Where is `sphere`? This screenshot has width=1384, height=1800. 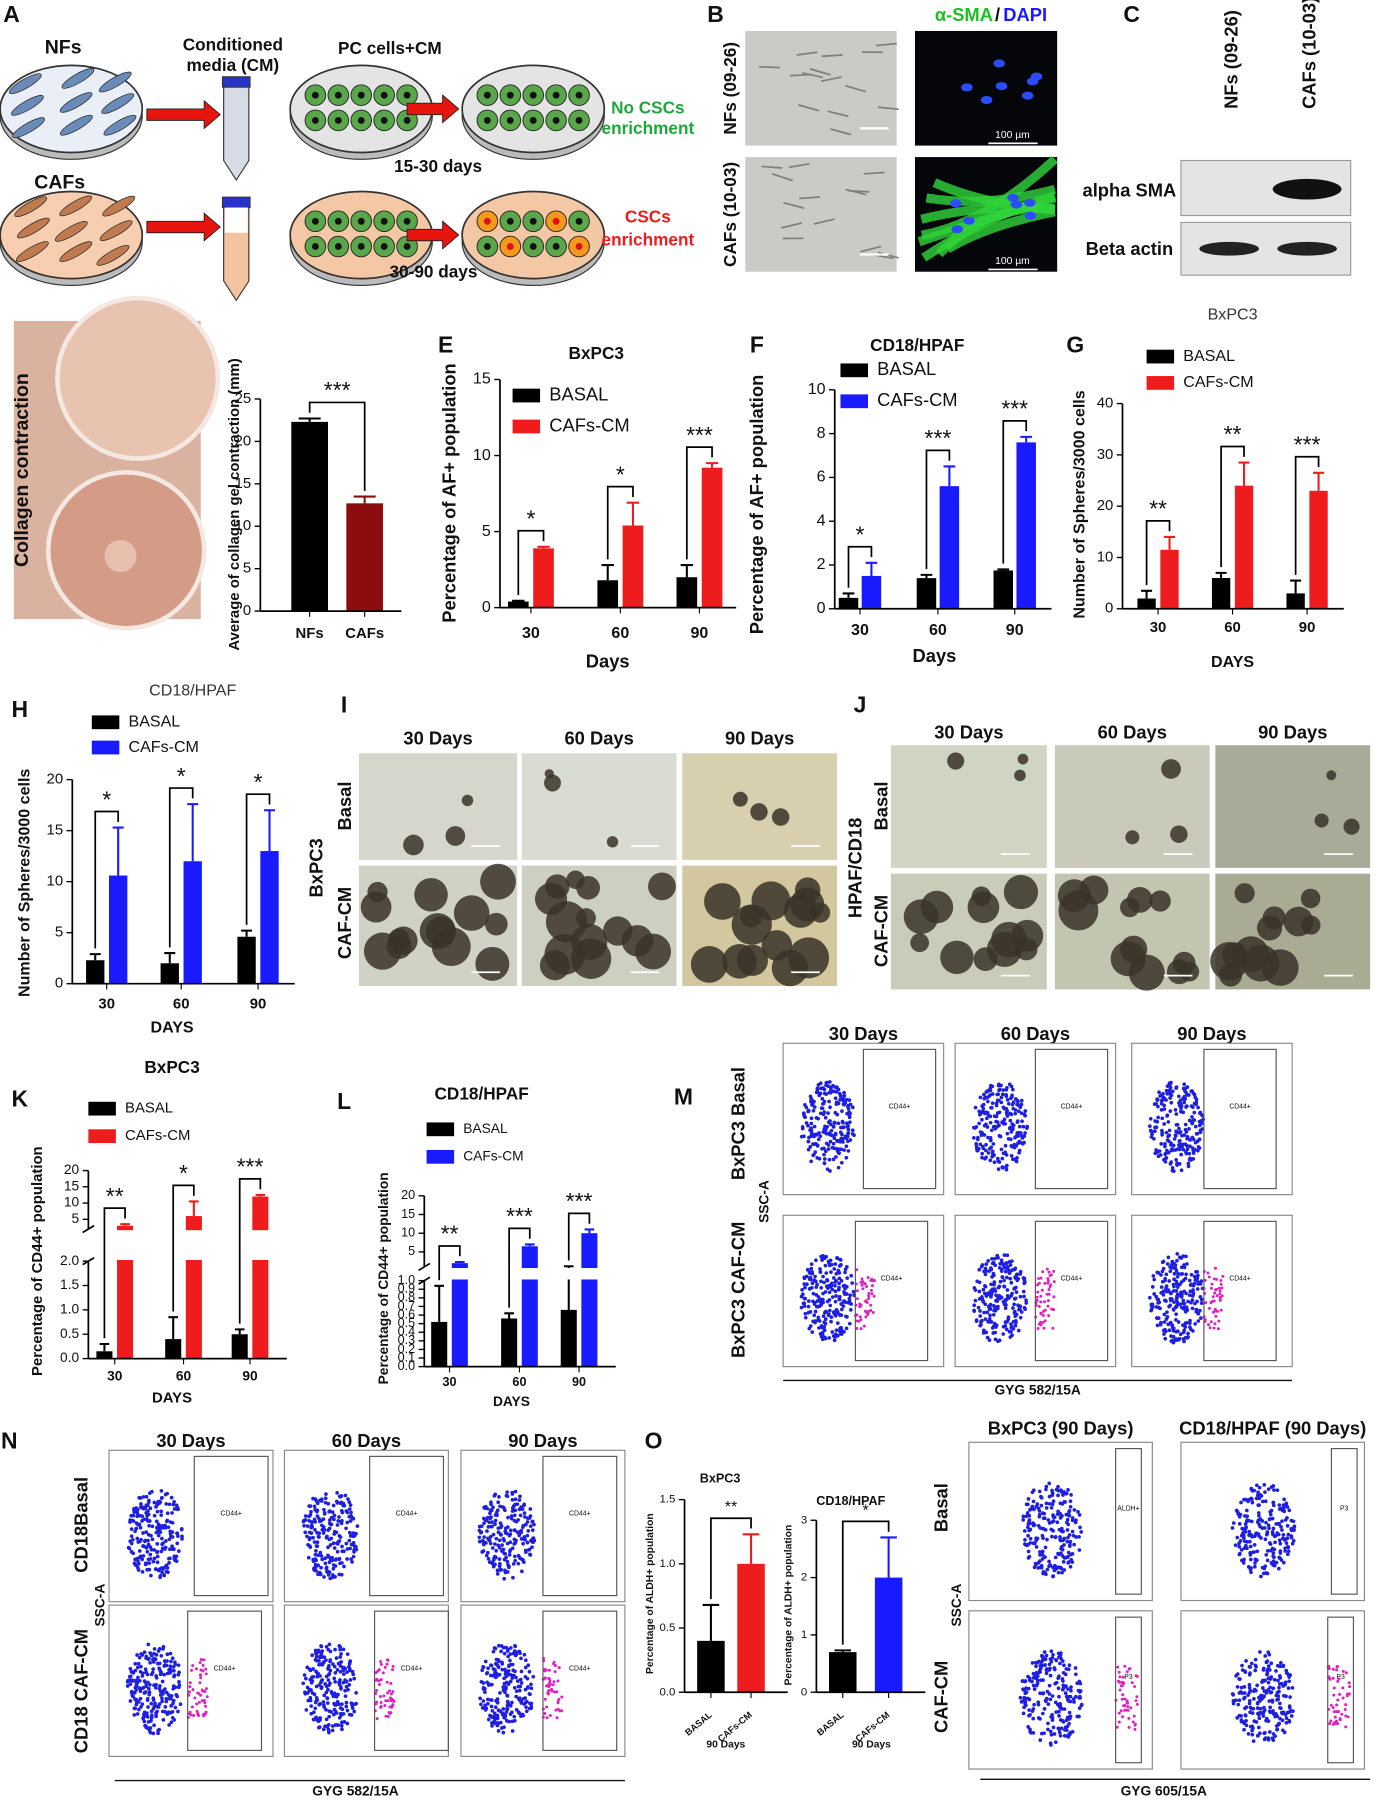 sphere is located at coordinates (586, 918).